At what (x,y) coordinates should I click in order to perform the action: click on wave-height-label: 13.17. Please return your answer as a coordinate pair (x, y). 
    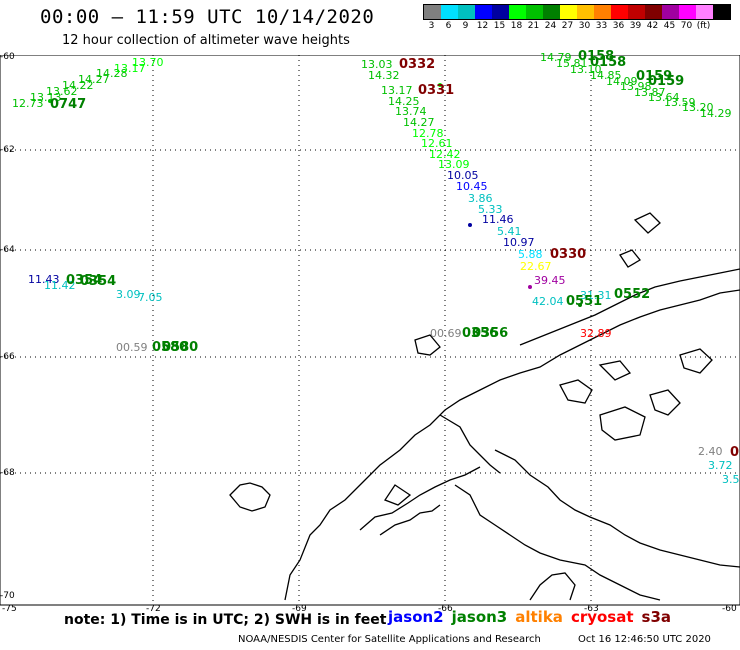
    Looking at the image, I should click on (397, 90).